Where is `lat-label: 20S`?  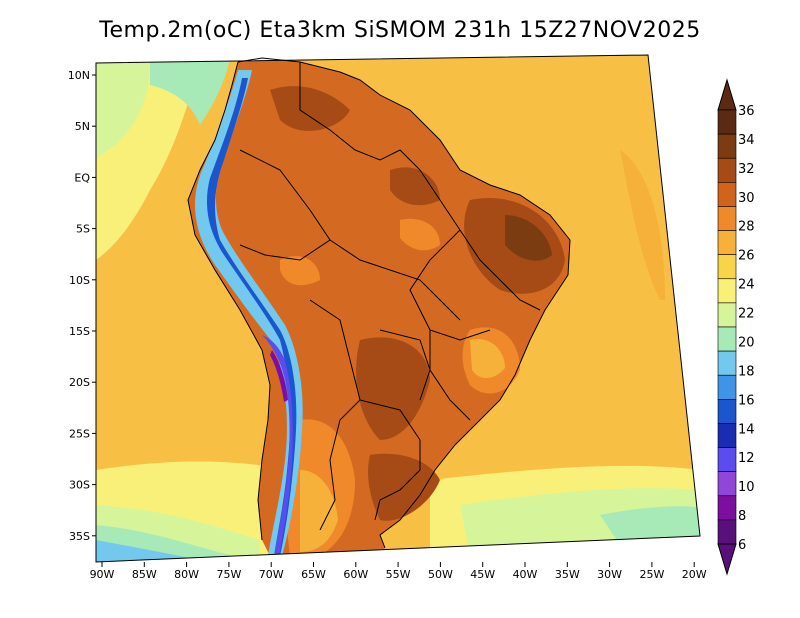 lat-label: 20S is located at coordinates (79, 382).